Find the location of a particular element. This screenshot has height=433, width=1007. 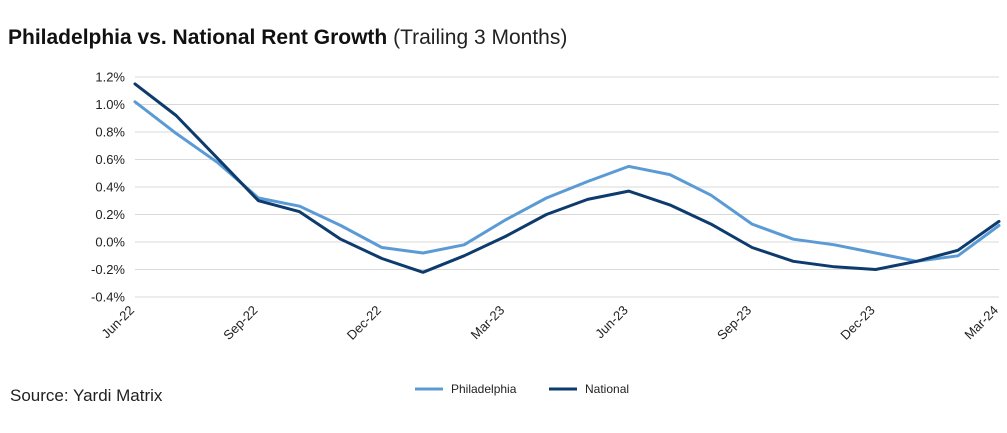

x-tick-label: Dec-23 is located at coordinates (857, 323).